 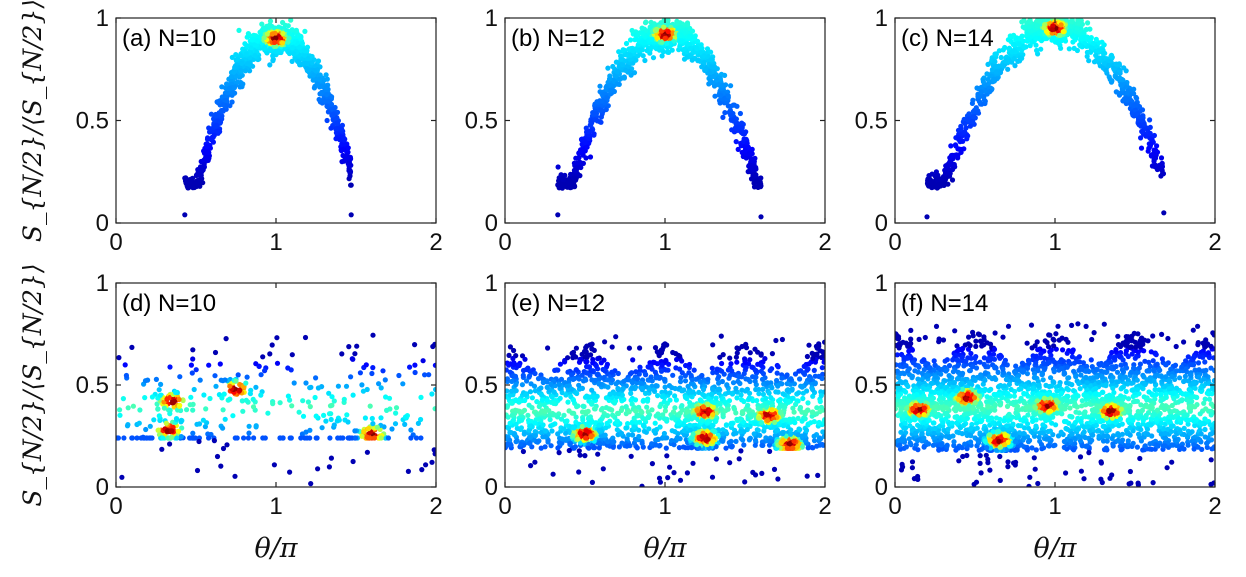 What do you see at coordinates (481, 121) in the screenshot?
I see `y-tick-label: 0.5` at bounding box center [481, 121].